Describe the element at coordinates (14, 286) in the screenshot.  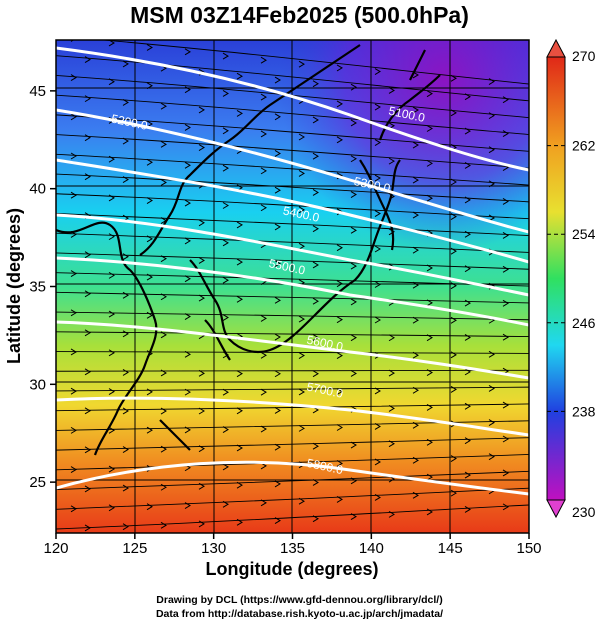
I see `y-axis-label: Latitude (degrees)` at that location.